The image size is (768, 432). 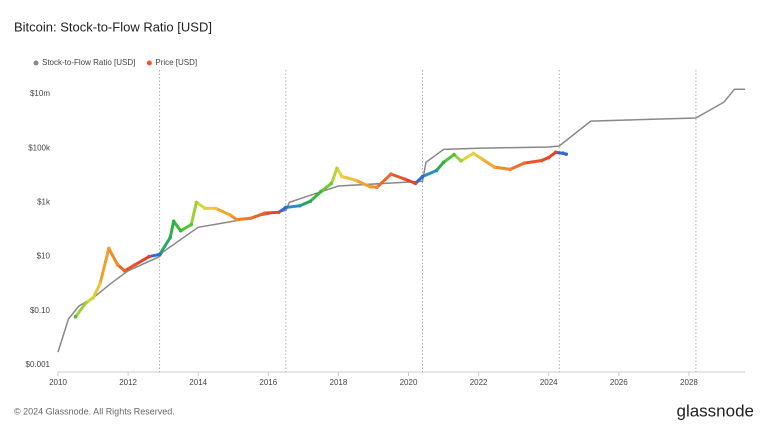 I want to click on x-tick-label: 2024, so click(x=549, y=382).